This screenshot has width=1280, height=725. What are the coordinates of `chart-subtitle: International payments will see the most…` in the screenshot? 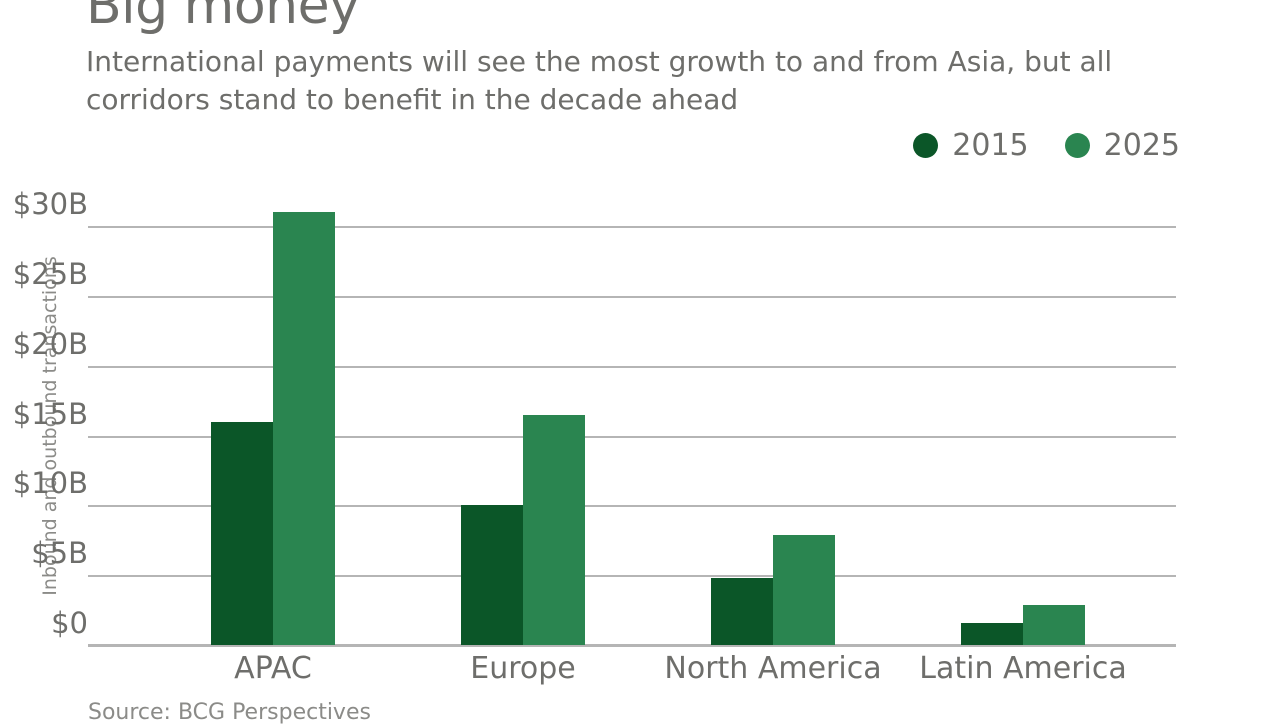 It's located at (599, 80).